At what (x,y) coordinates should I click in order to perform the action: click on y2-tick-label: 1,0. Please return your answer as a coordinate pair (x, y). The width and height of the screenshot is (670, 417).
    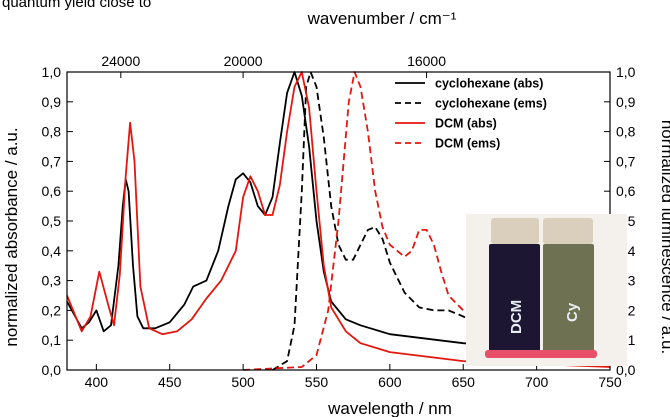
    Looking at the image, I should click on (626, 72).